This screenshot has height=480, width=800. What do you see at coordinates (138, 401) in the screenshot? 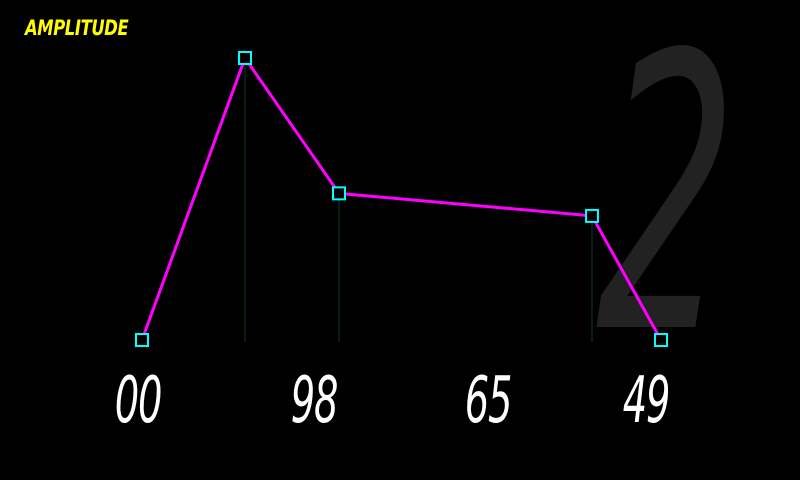
I see `readout-1: 00` at bounding box center [138, 401].